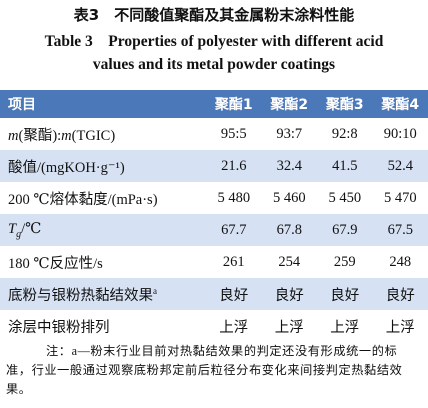  I want to click on value-cell: 5 450, so click(345, 197).